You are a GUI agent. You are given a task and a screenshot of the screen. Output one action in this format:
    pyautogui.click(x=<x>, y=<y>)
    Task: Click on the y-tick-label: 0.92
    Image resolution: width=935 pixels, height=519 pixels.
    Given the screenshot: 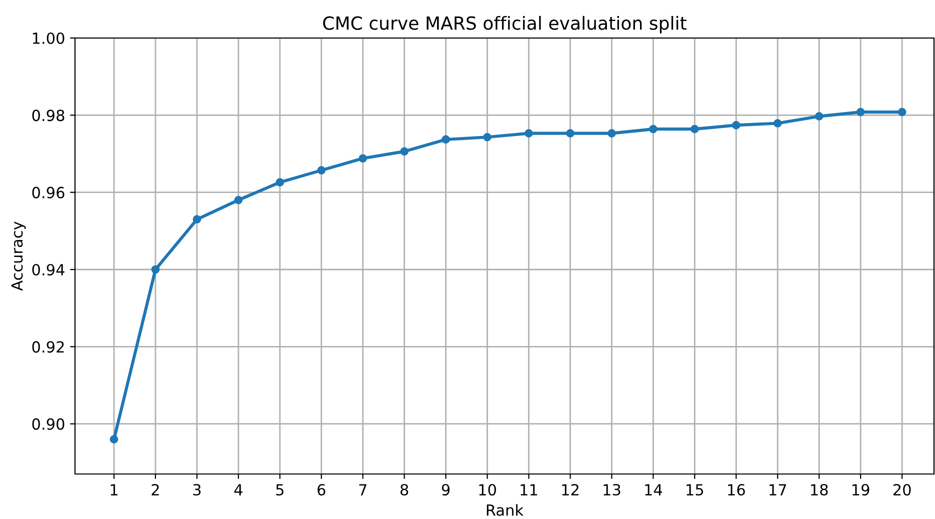 What is the action you would take?
    pyautogui.click(x=48, y=347)
    